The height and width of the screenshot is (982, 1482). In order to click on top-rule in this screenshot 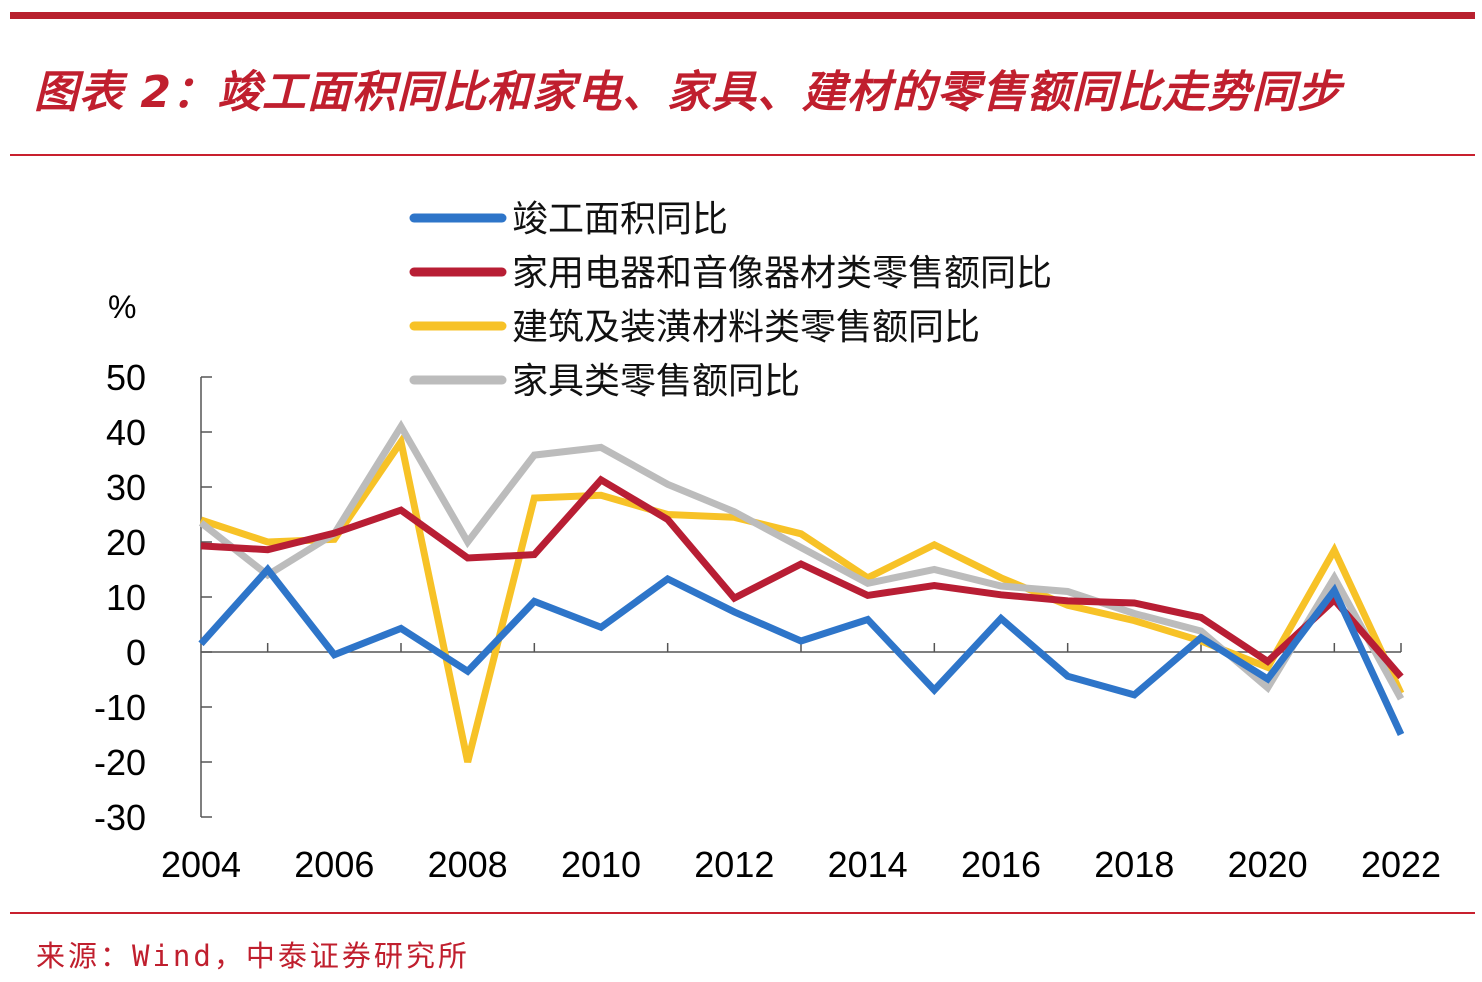, I will do `click(742, 15)`.